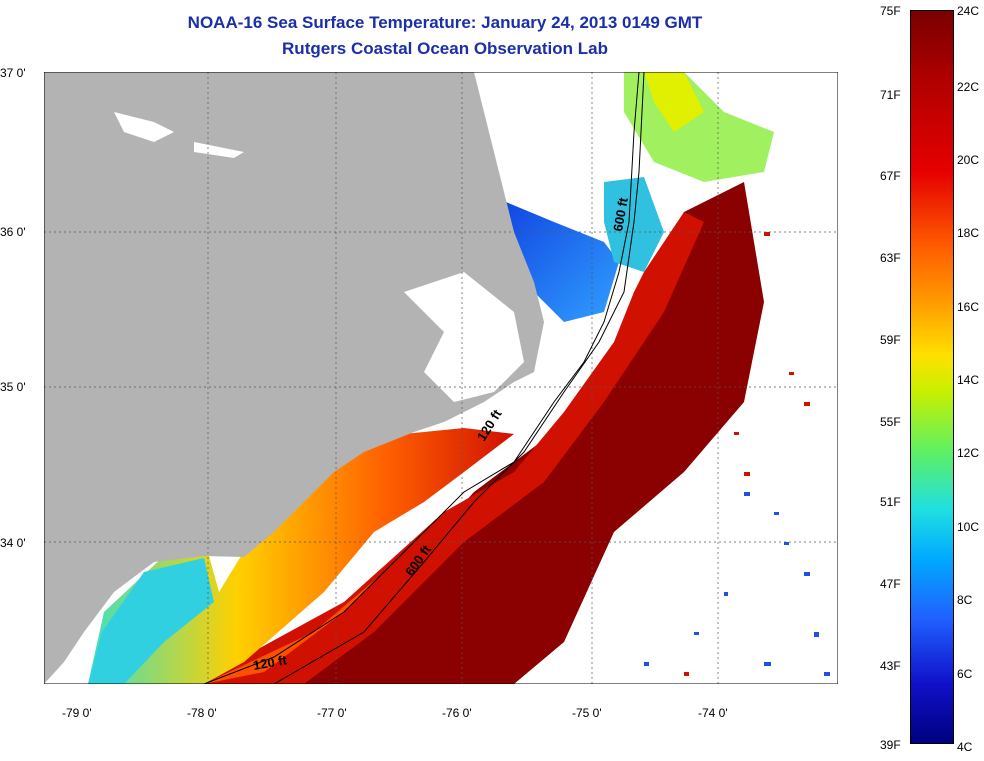  Describe the element at coordinates (713, 713) in the screenshot. I see `lon-label-74: -74 0'` at that location.